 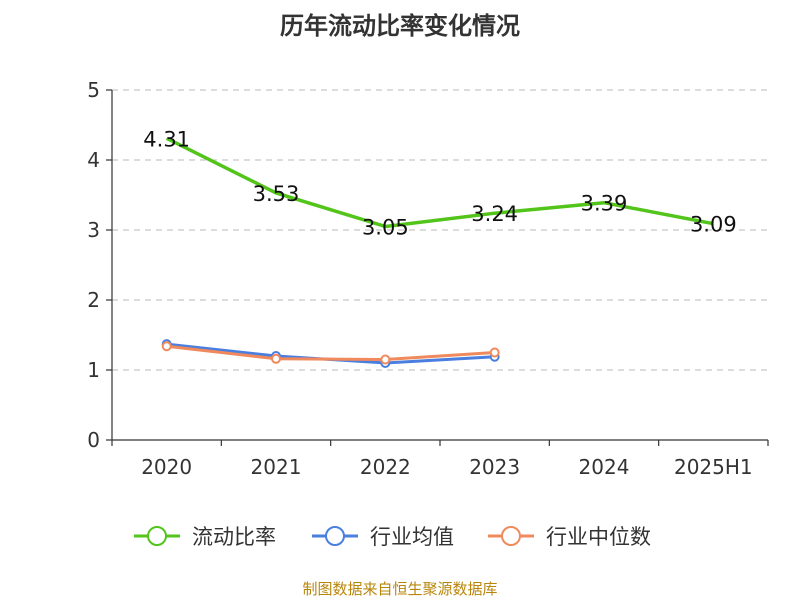 What do you see at coordinates (412, 537) in the screenshot?
I see `legend-label: 行业均值` at bounding box center [412, 537].